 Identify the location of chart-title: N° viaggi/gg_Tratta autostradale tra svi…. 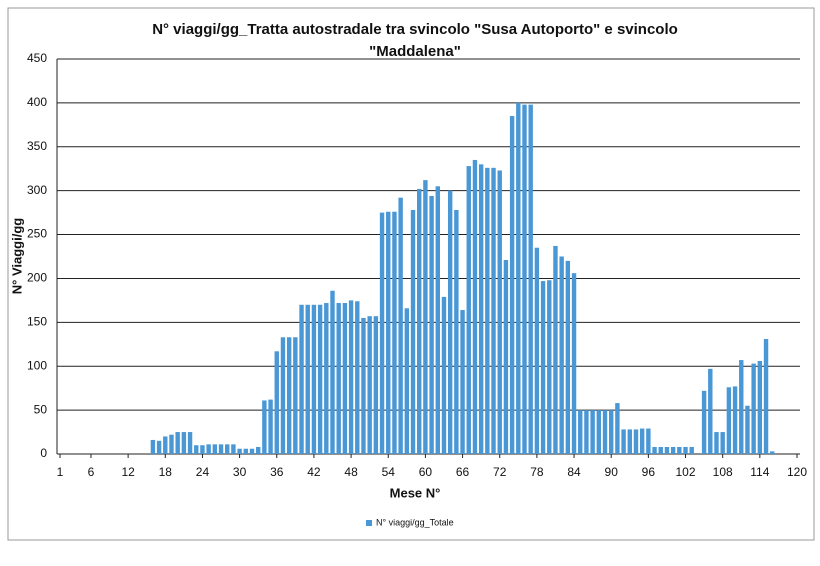
(415, 29).